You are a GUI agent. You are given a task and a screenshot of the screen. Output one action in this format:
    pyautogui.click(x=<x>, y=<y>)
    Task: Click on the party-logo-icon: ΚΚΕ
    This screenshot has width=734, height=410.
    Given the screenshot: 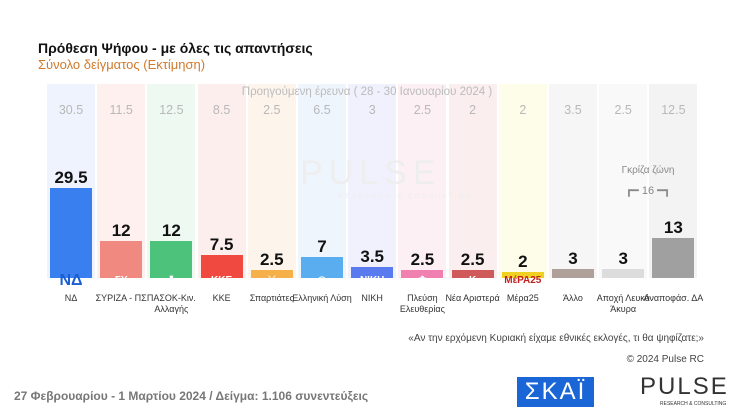 What is the action you would take?
    pyautogui.click(x=222, y=280)
    